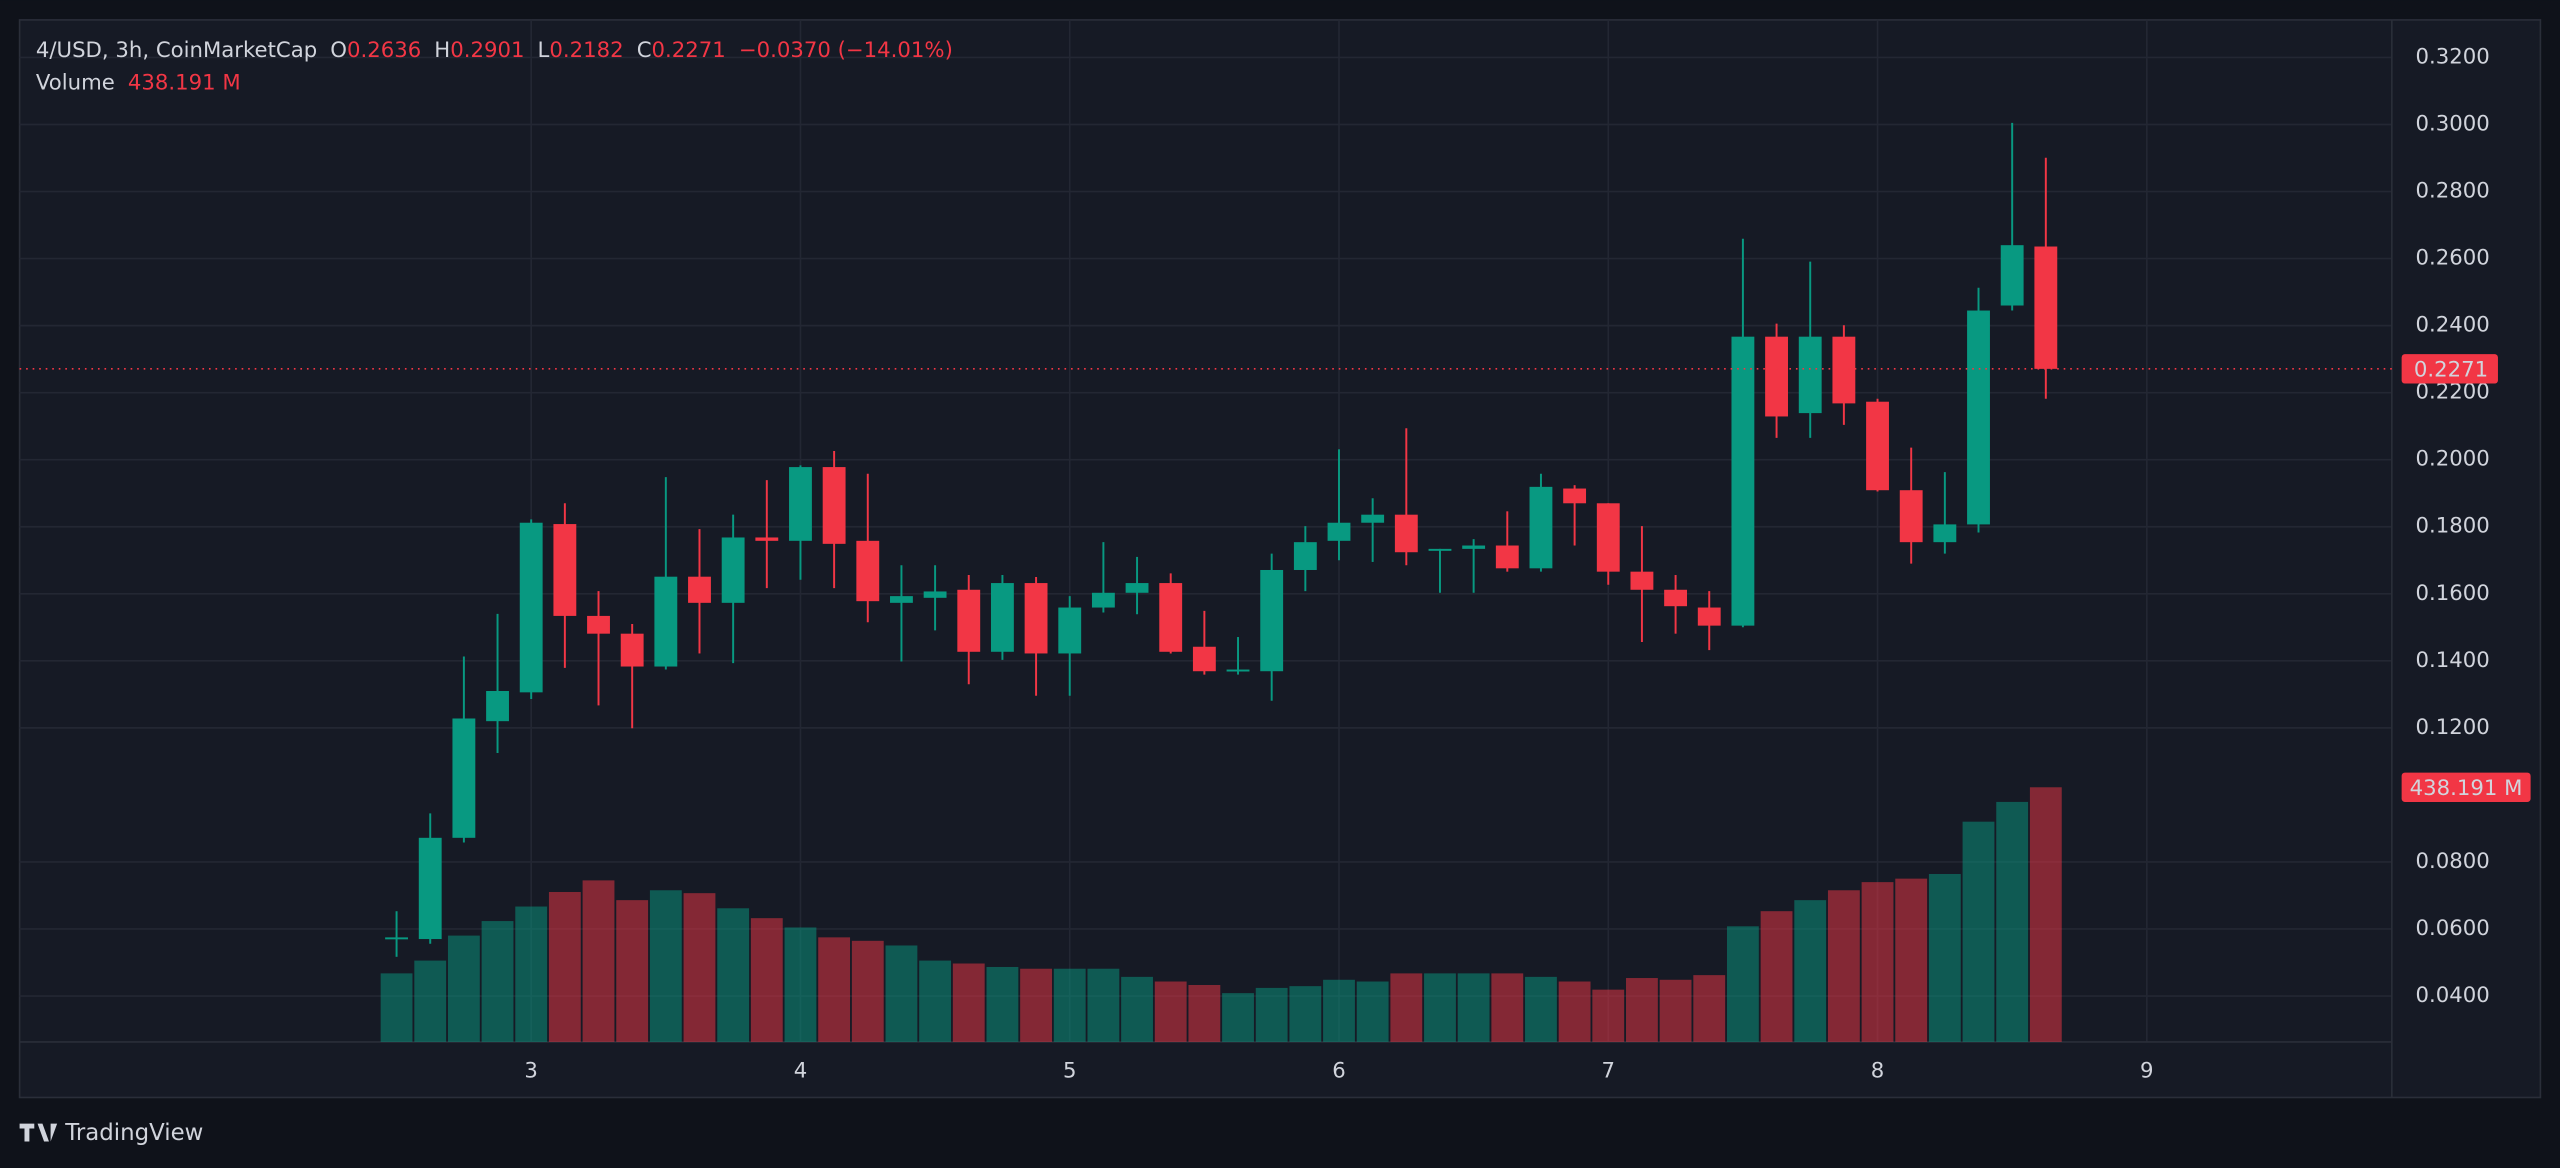  Describe the element at coordinates (1221, 914) in the screenshot. I see `volume-pane` at that location.